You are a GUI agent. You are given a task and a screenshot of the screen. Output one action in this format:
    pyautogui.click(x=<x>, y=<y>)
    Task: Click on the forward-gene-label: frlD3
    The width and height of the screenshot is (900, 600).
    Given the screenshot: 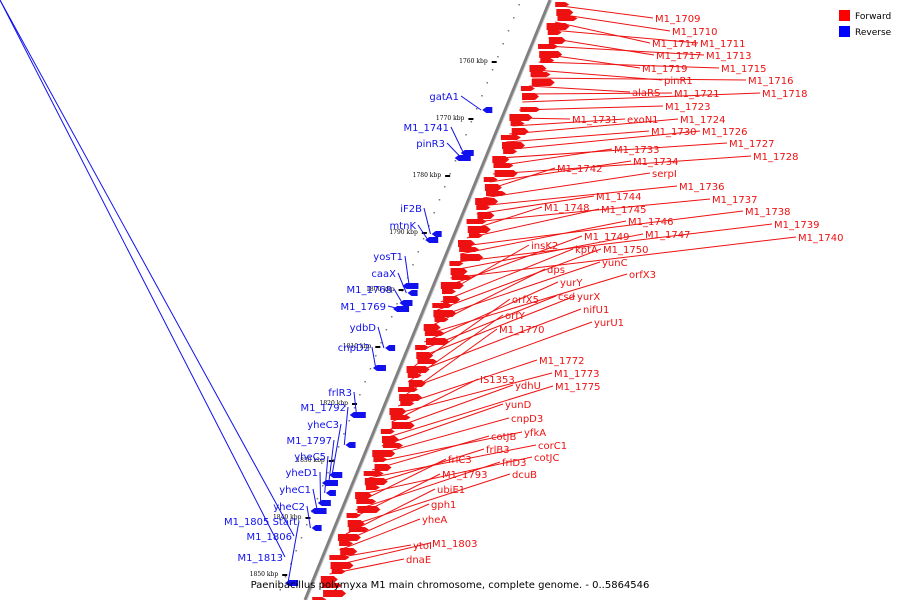 What is the action you would take?
    pyautogui.click(x=514, y=463)
    